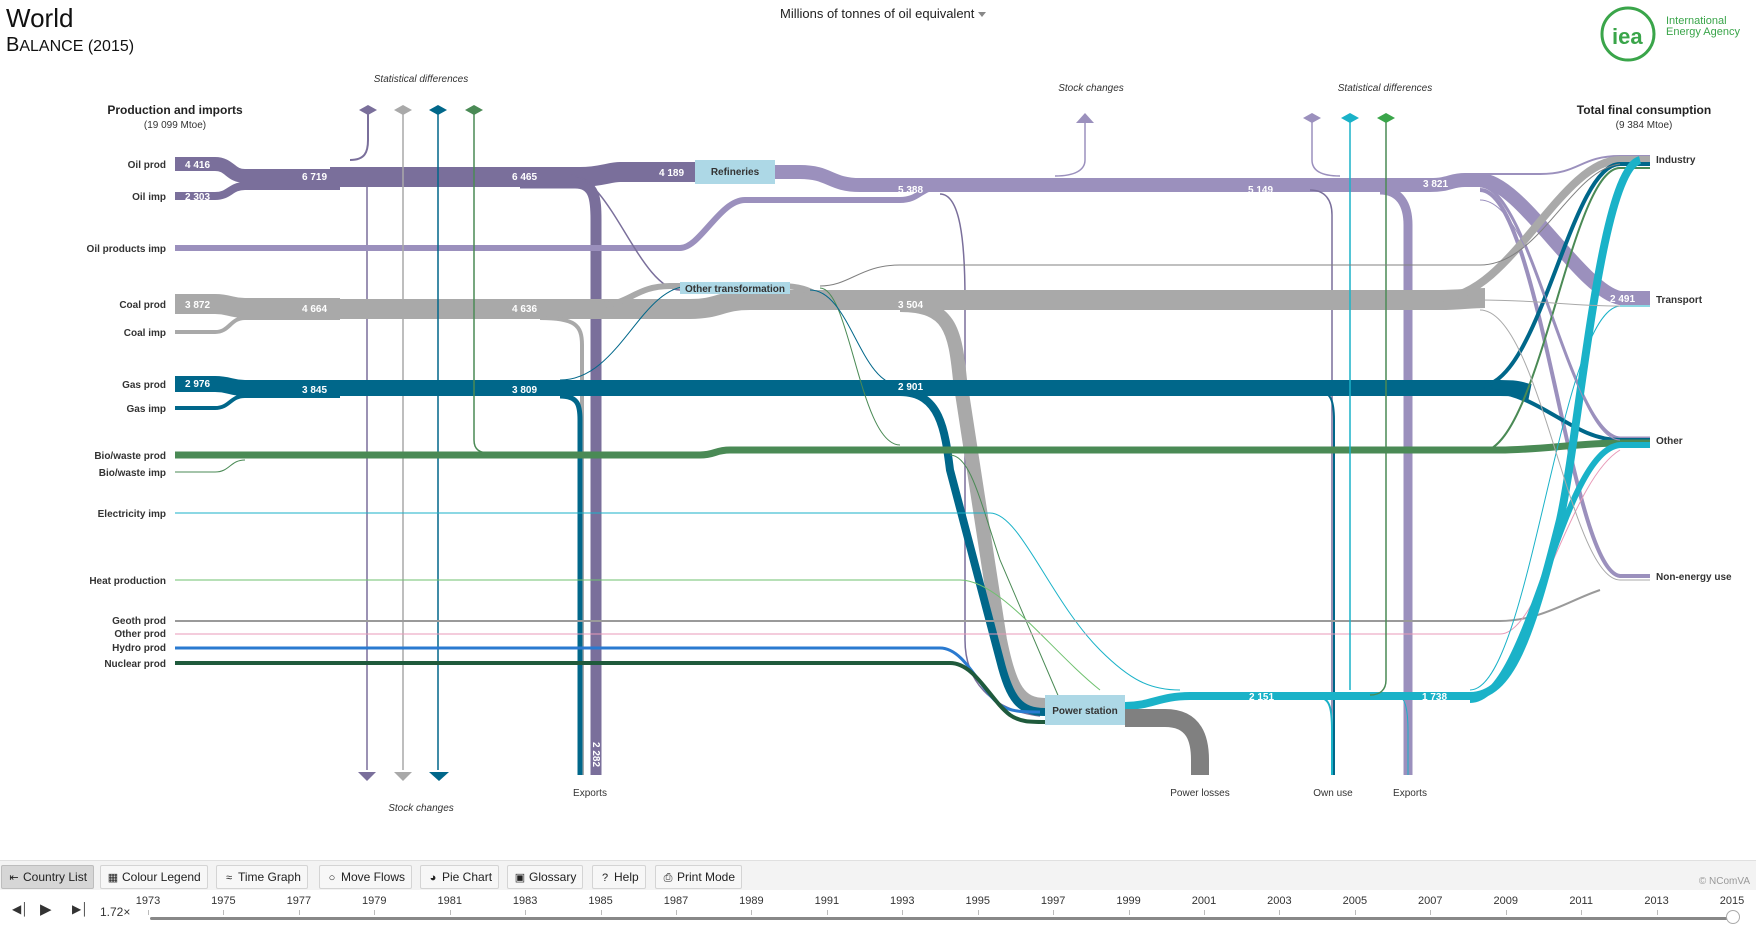 The width and height of the screenshot is (1756, 934). I want to click on pie-chart-button: ◕ Pie Chart, so click(460, 877).